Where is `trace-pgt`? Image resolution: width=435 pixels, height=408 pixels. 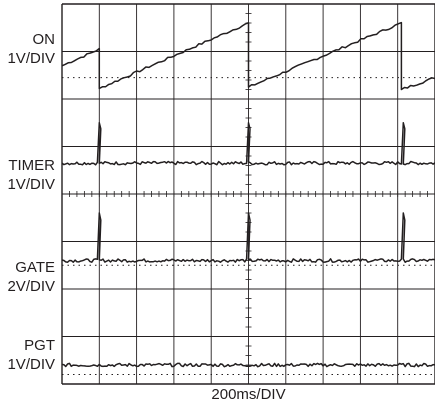
trace-pgt is located at coordinates (248, 365).